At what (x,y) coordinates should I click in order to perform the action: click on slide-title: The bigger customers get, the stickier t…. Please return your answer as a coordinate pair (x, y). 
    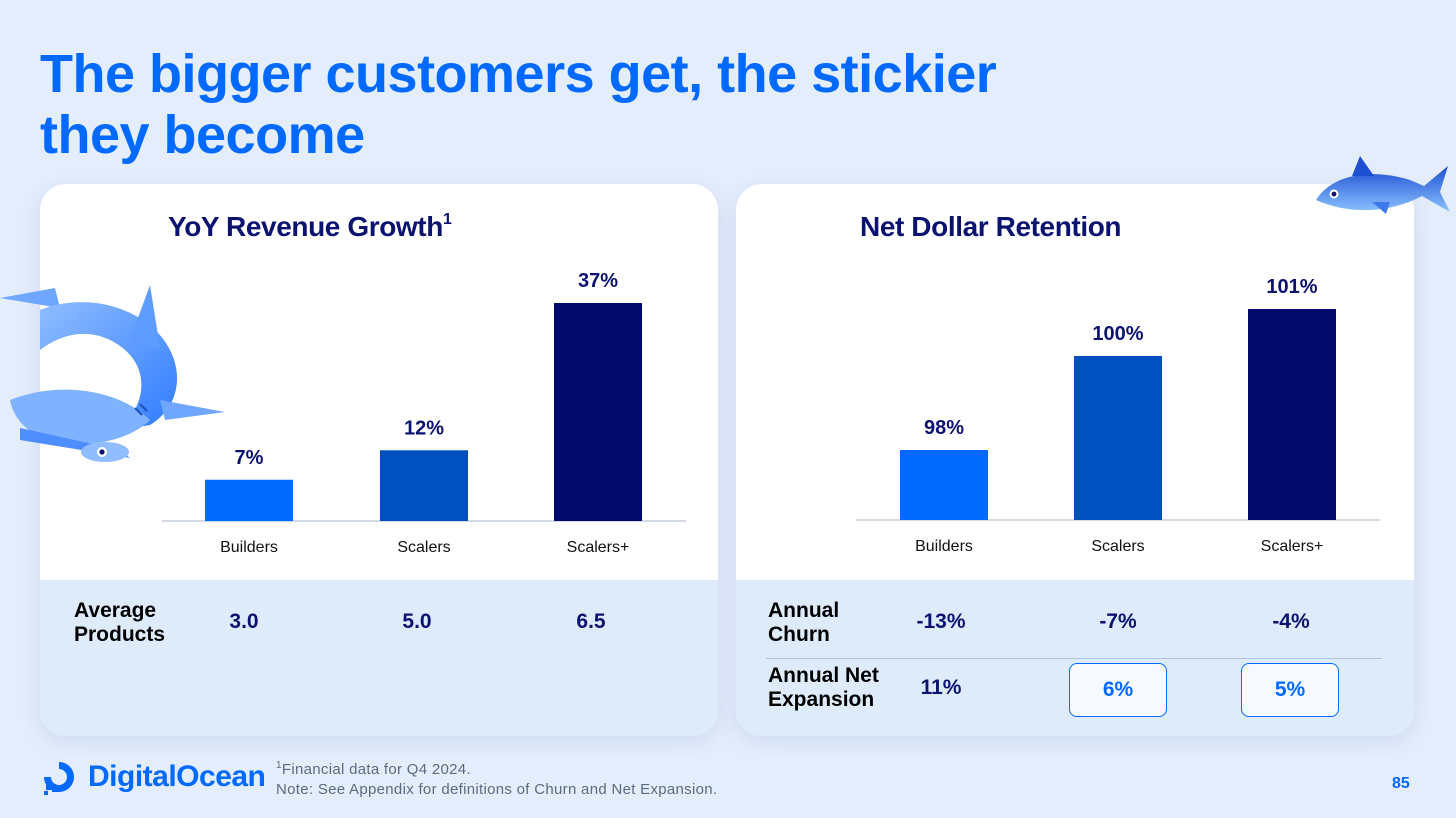
    Looking at the image, I should click on (590, 105).